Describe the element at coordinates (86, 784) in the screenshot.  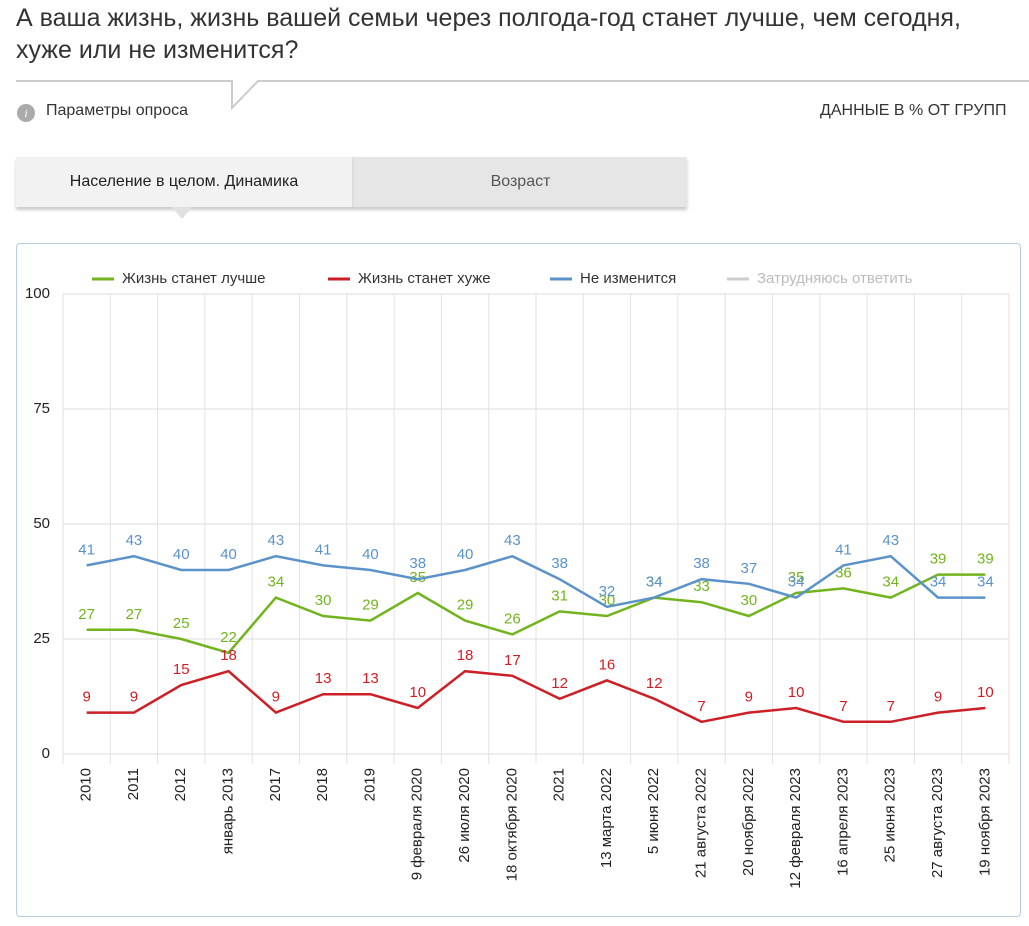
I see `x-tick-label: 2010` at that location.